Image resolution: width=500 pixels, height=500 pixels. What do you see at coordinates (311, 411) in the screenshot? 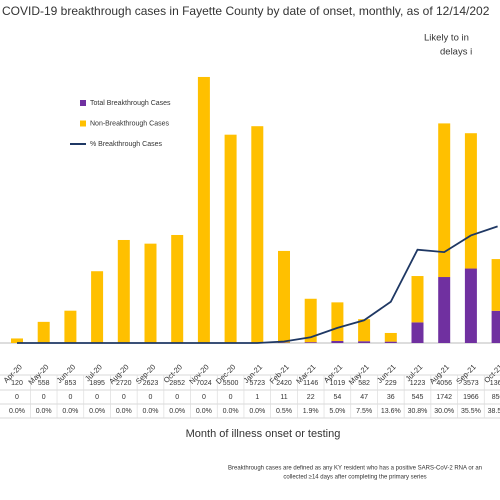
I see `table-cell: 1.9%` at bounding box center [311, 411].